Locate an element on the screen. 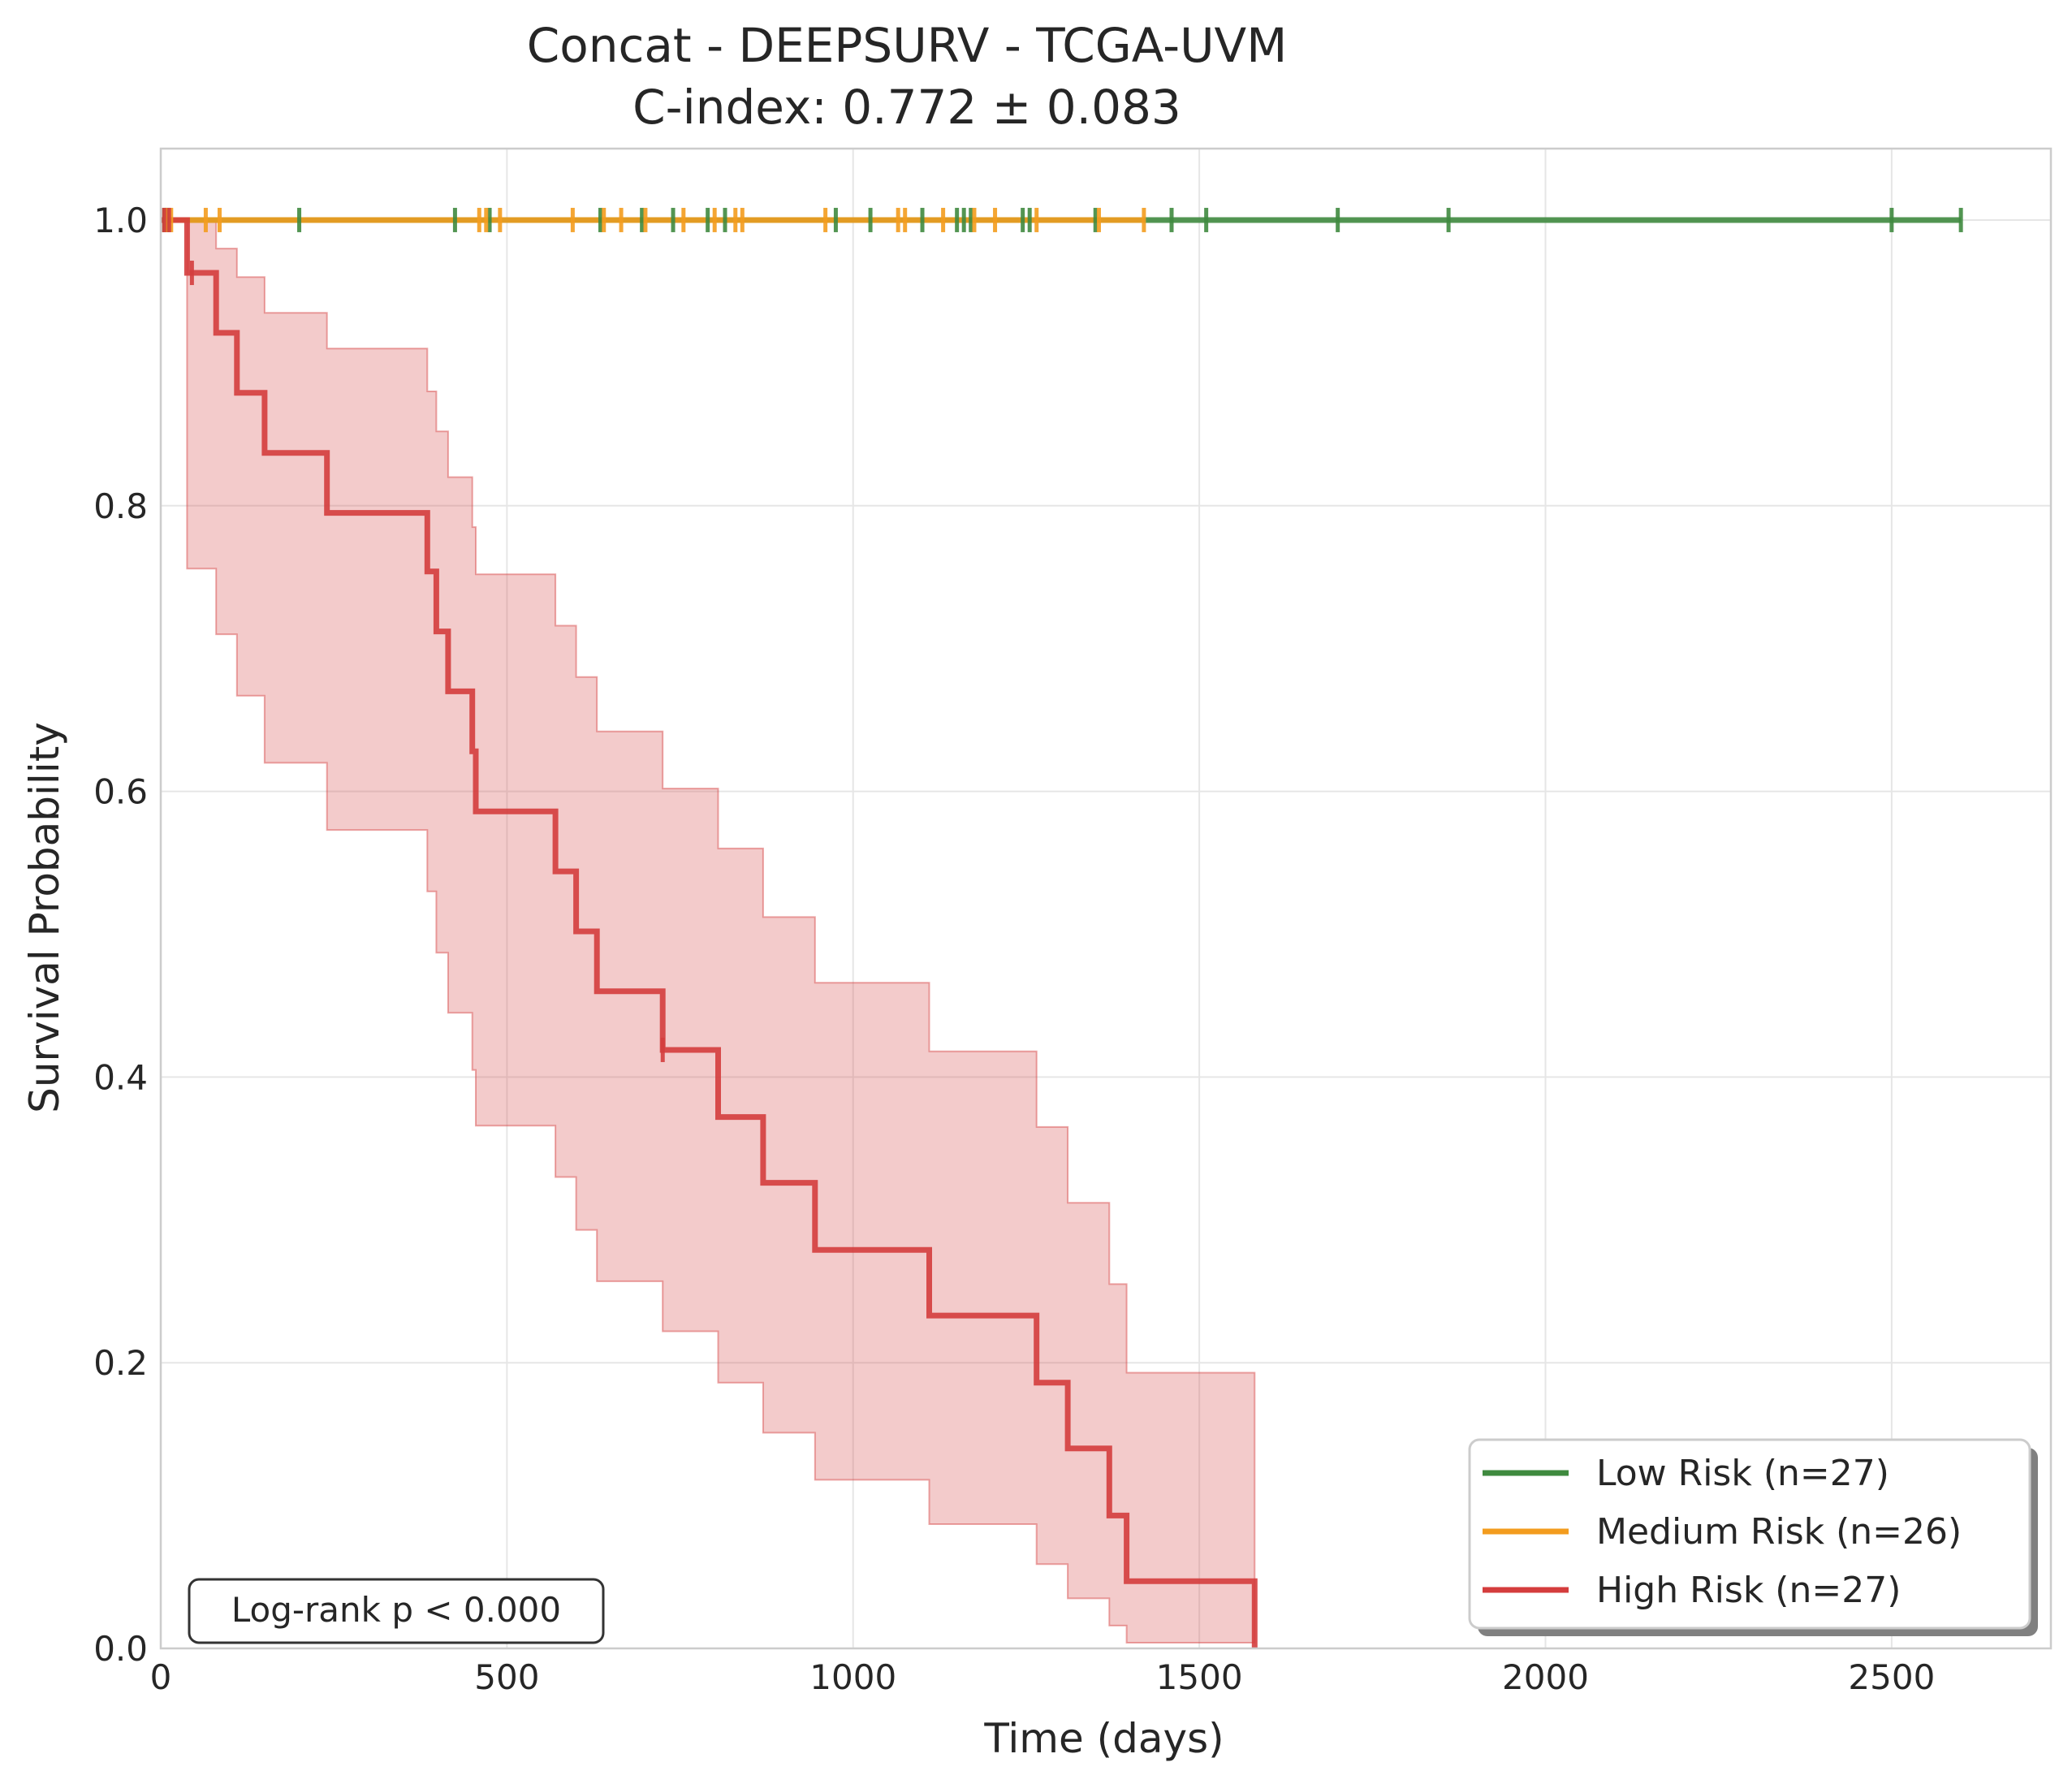 Image resolution: width=2072 pixels, height=1784 pixels. y-axis-ticks: 0.0 0.2 0.4 0.6 0.8 1.0 is located at coordinates (120, 935).